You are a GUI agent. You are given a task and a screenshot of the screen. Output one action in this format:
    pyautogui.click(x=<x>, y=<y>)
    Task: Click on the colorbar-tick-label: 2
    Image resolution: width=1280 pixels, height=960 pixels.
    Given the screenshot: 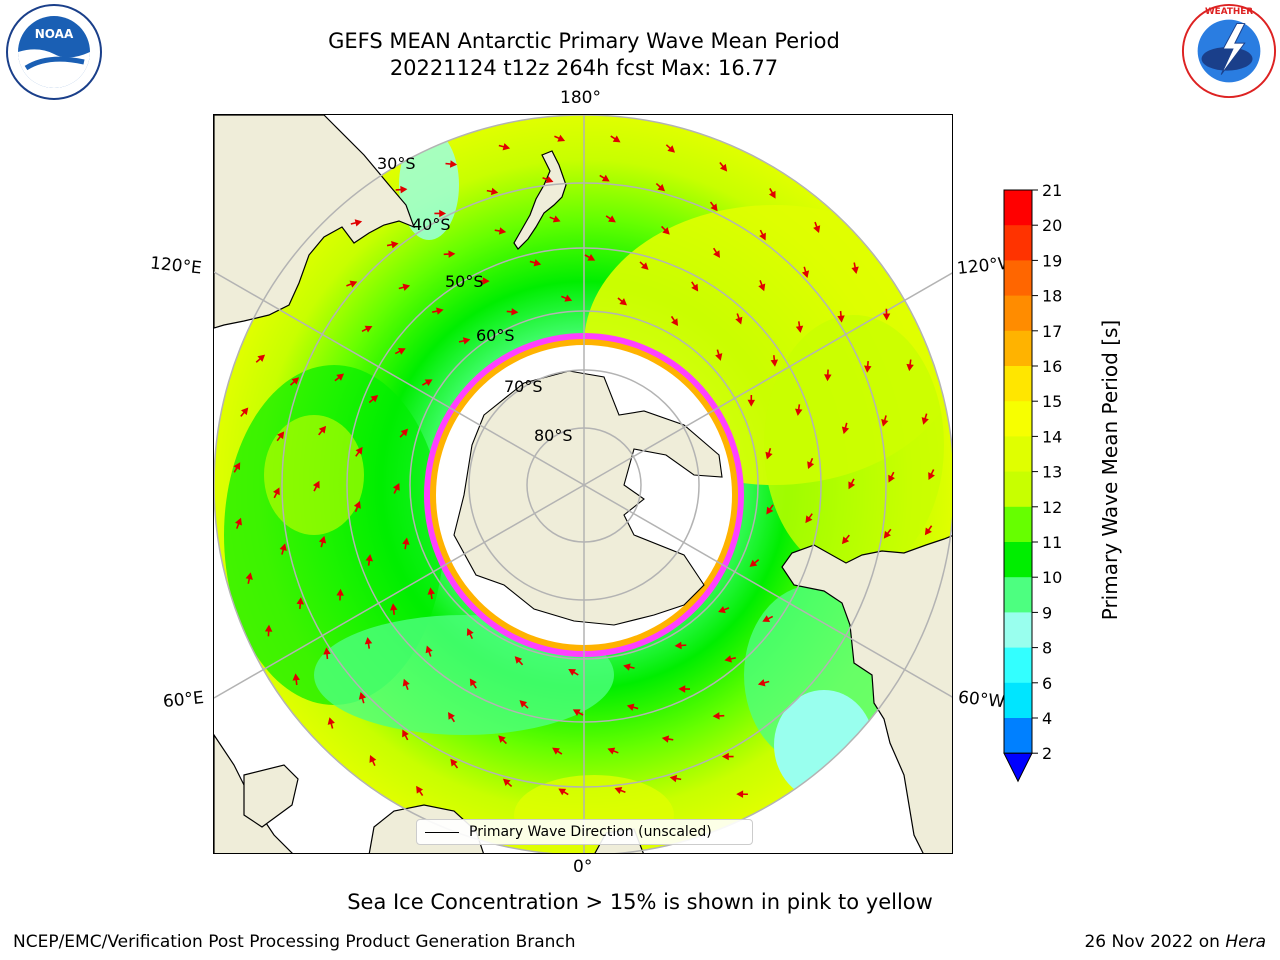 What is the action you would take?
    pyautogui.click(x=1047, y=753)
    